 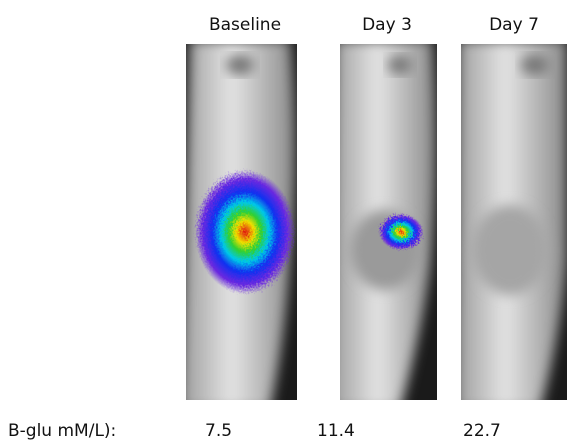 I want to click on glucose-value: 11.4, so click(x=336, y=431).